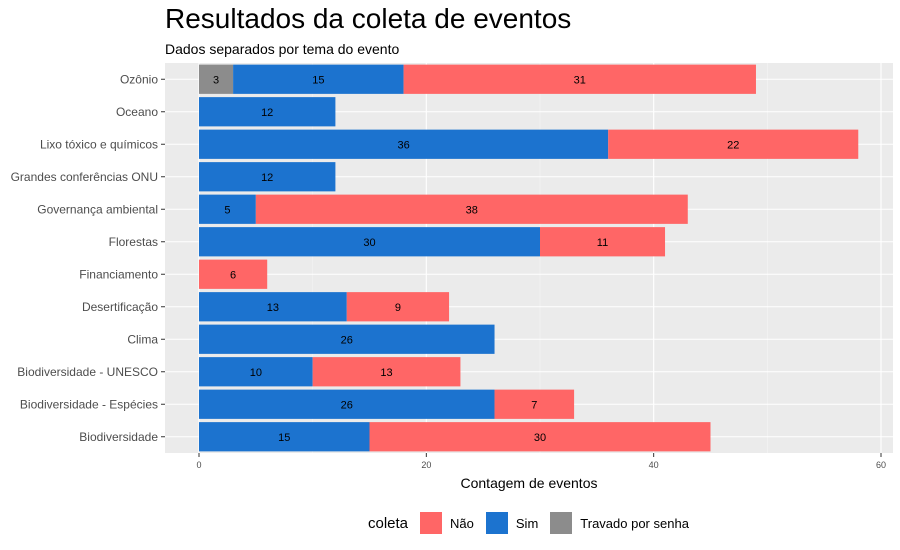 This screenshot has width=900, height=550. What do you see at coordinates (142, 339) in the screenshot?
I see `y-tick-label: Clima` at bounding box center [142, 339].